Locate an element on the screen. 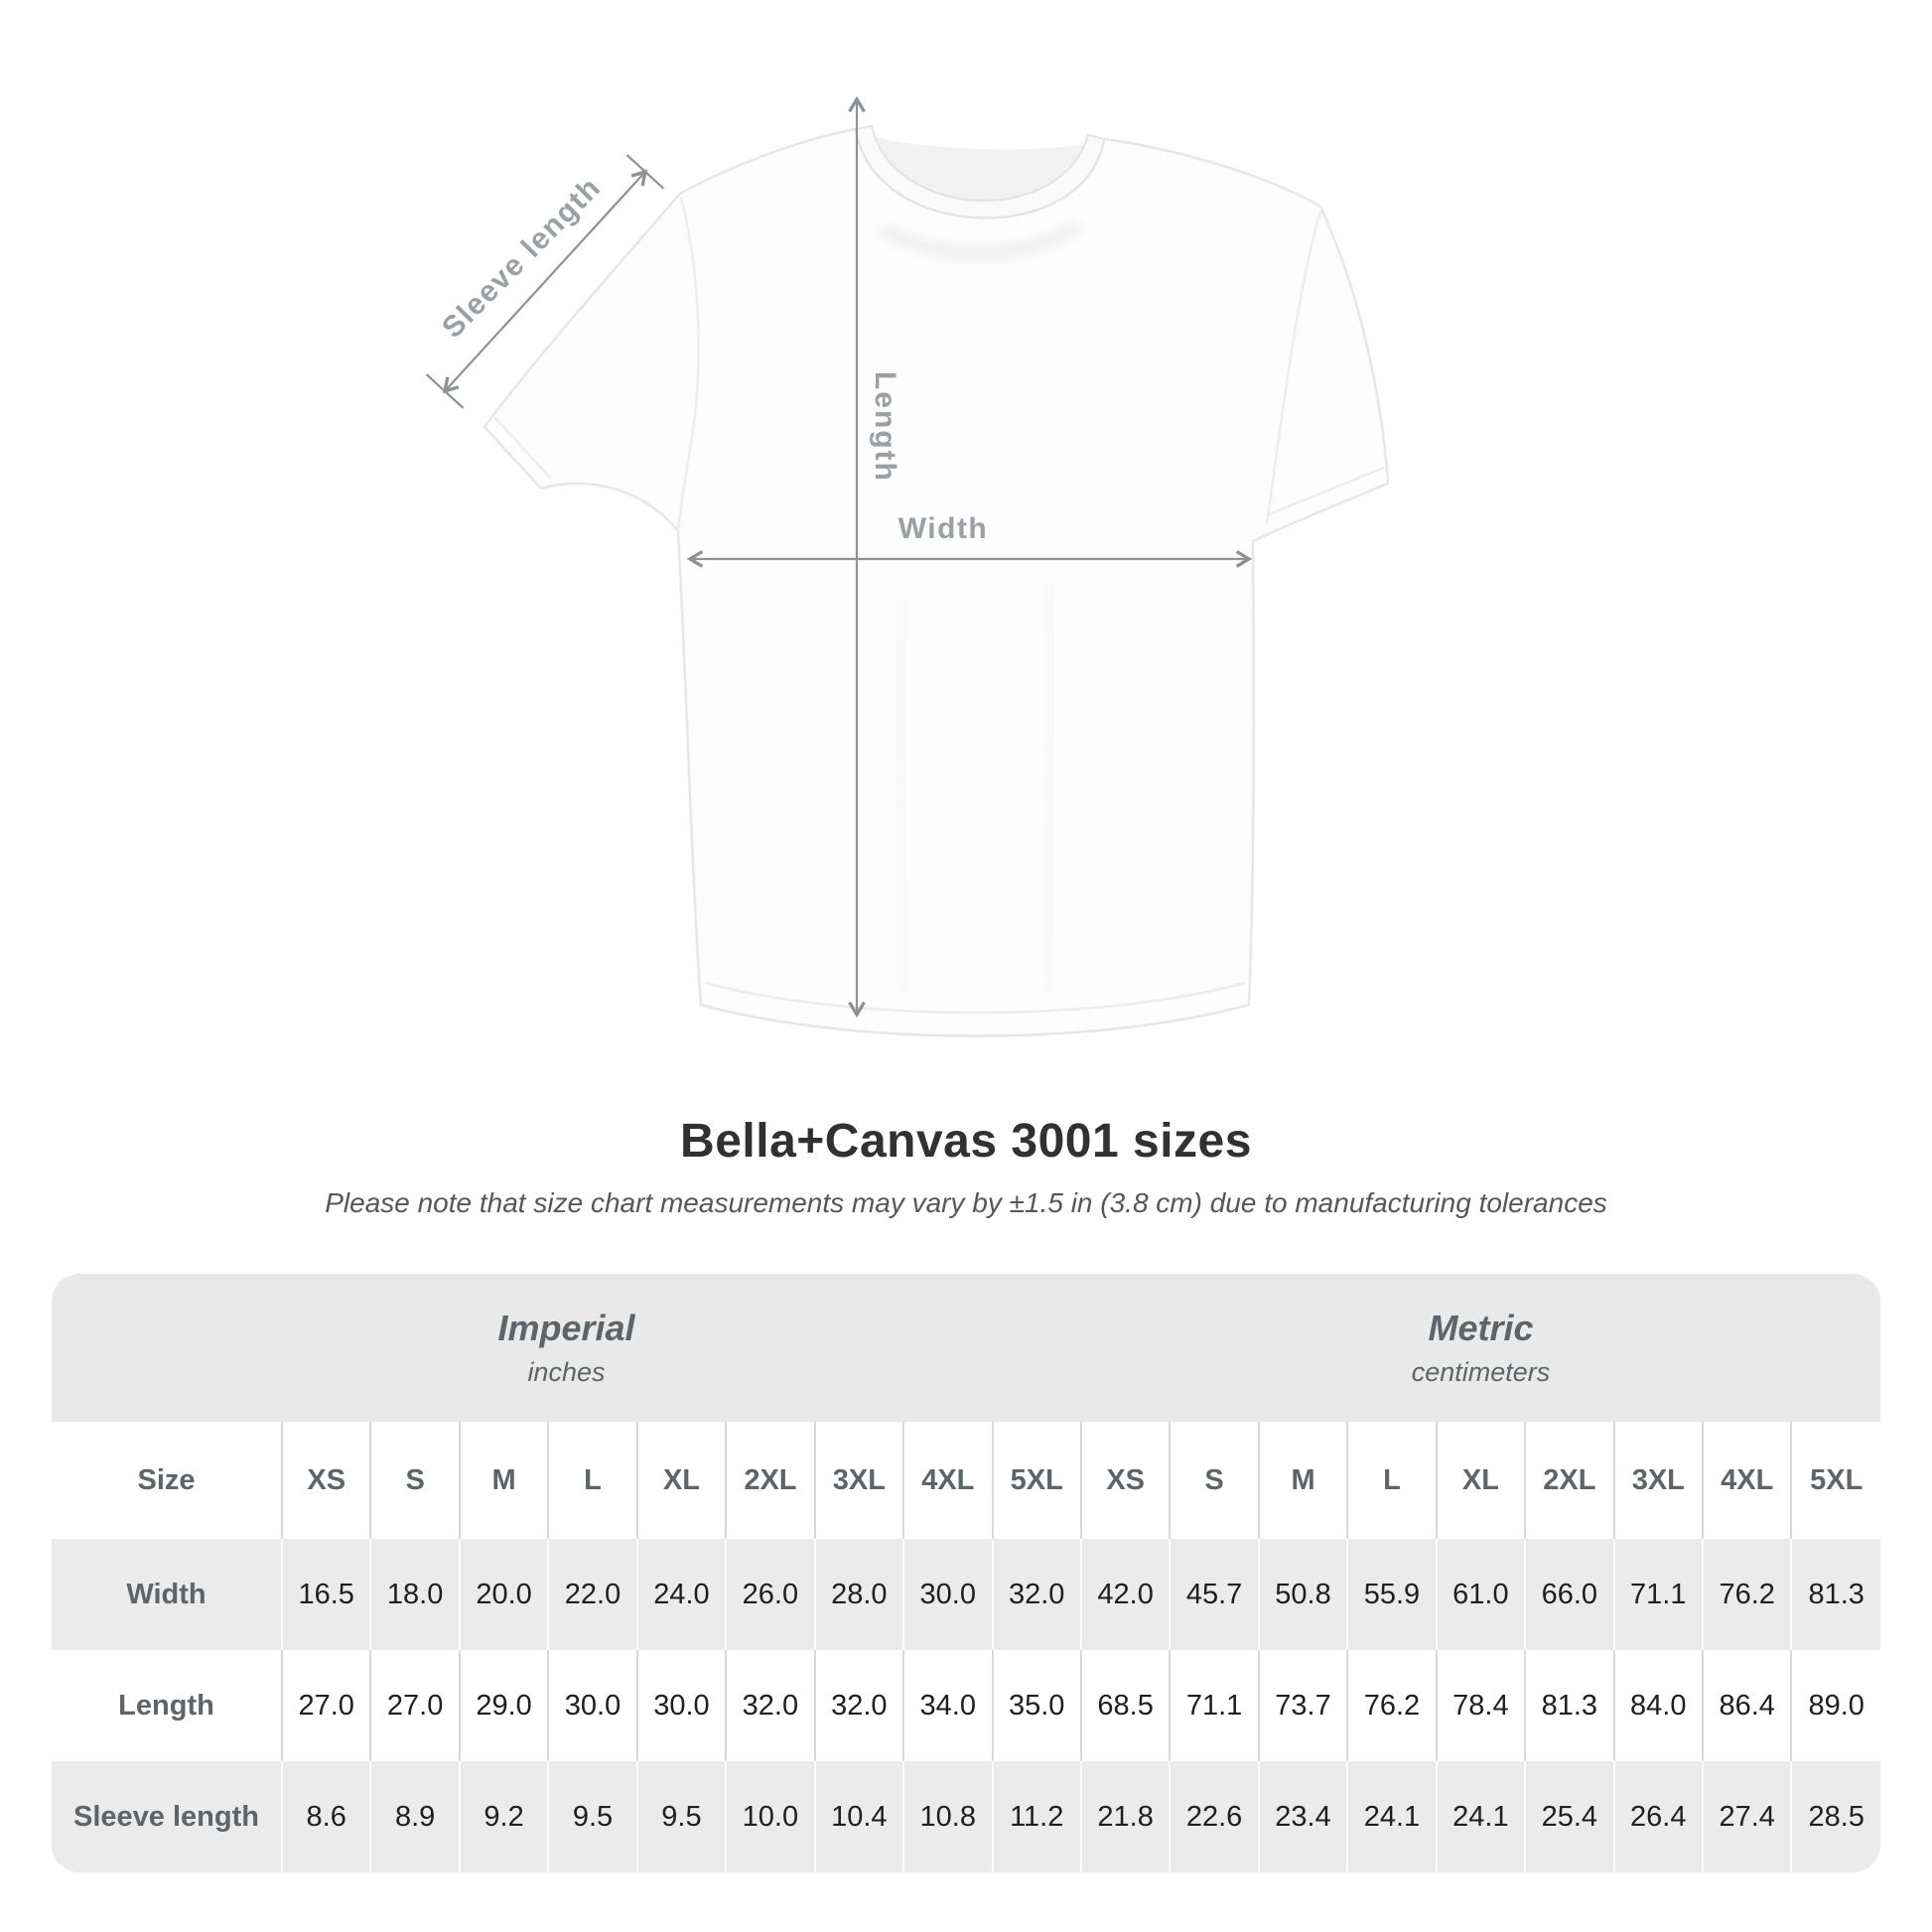  table-cell: 29.0 is located at coordinates (503, 1706).